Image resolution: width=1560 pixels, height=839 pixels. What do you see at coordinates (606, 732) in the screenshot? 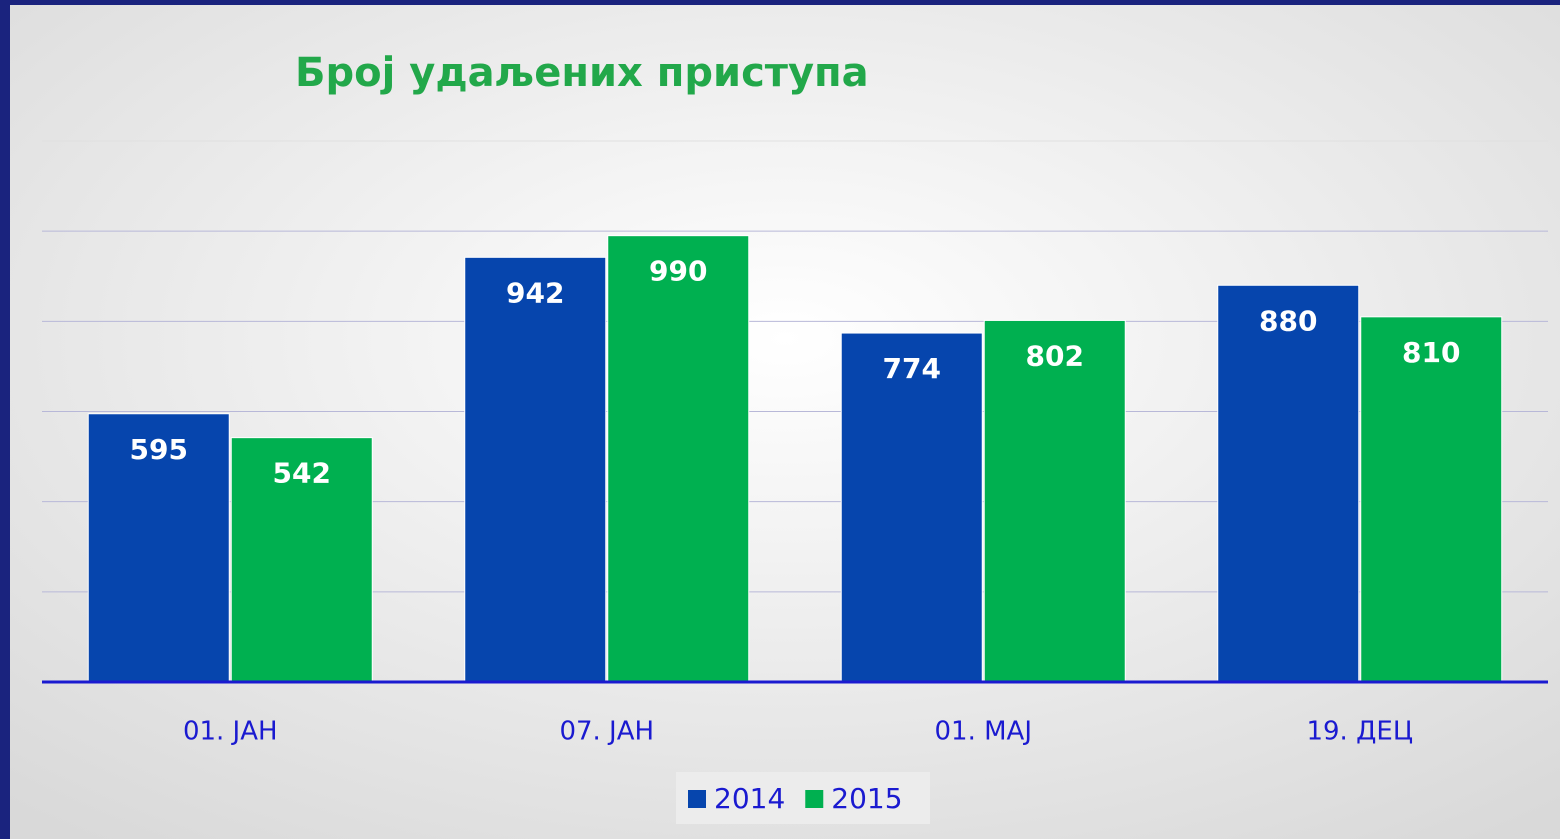
I see `x-tick-label: 07. ЈАН` at bounding box center [606, 732].